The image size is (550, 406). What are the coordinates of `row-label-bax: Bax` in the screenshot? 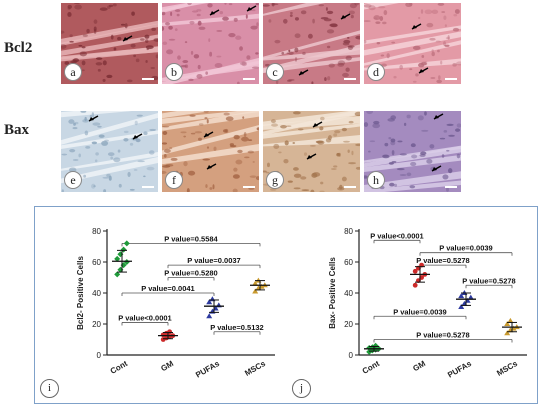 It's located at (17, 130).